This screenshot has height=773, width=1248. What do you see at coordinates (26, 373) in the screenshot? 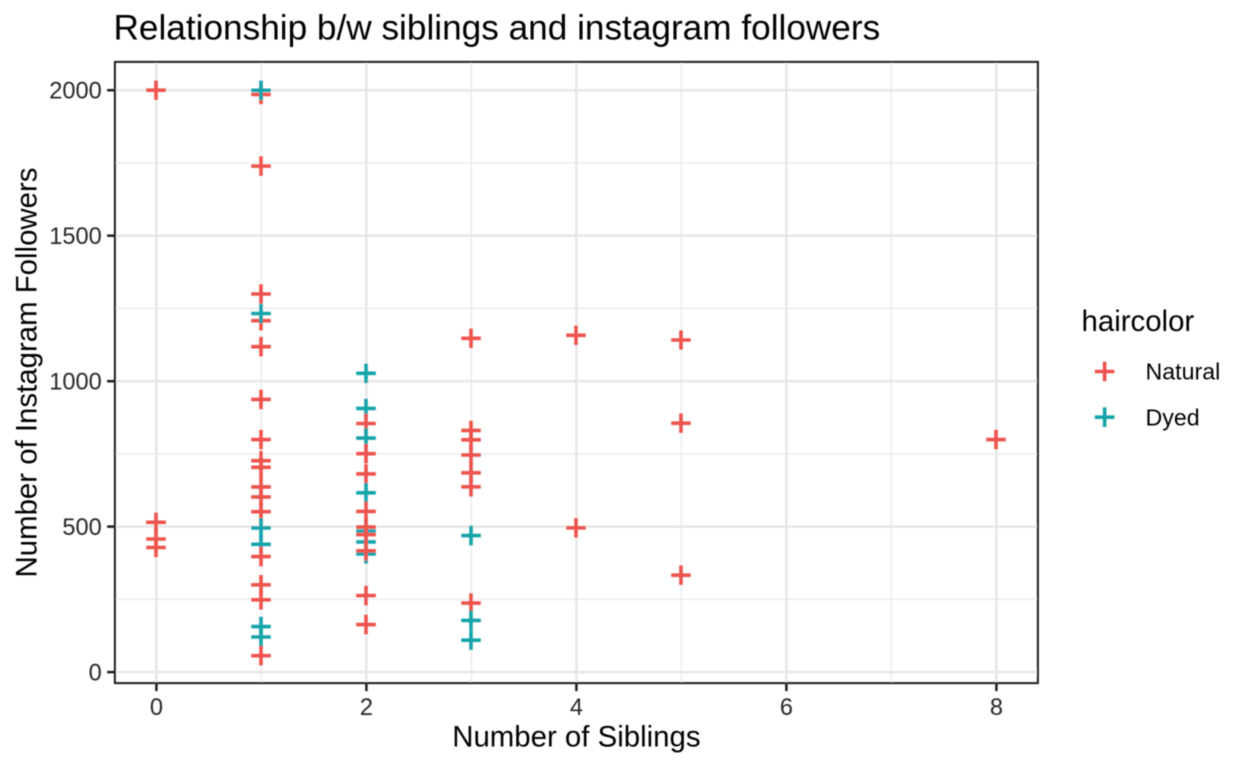
I see `svg-text: Number of Instagram Followers` at bounding box center [26, 373].